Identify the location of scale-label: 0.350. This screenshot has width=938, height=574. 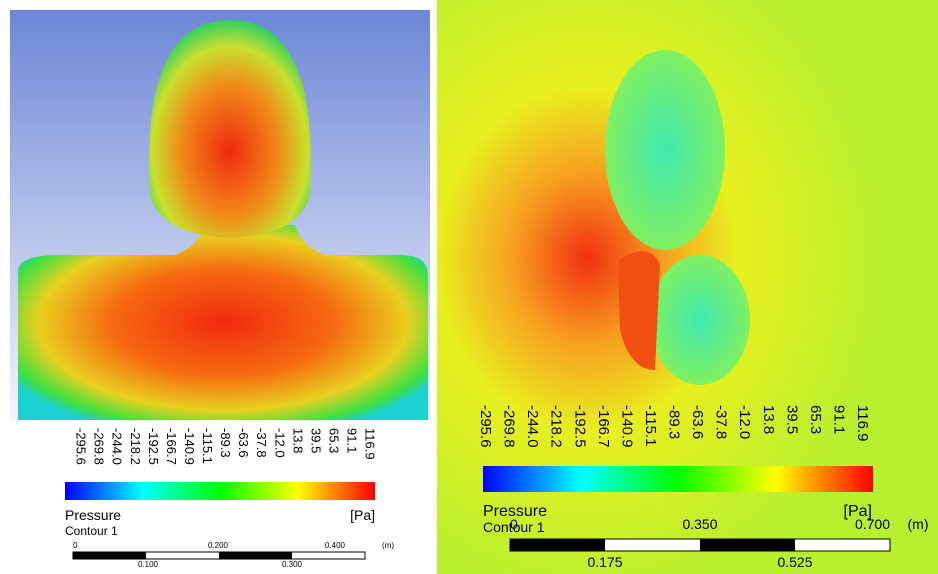
(699, 524).